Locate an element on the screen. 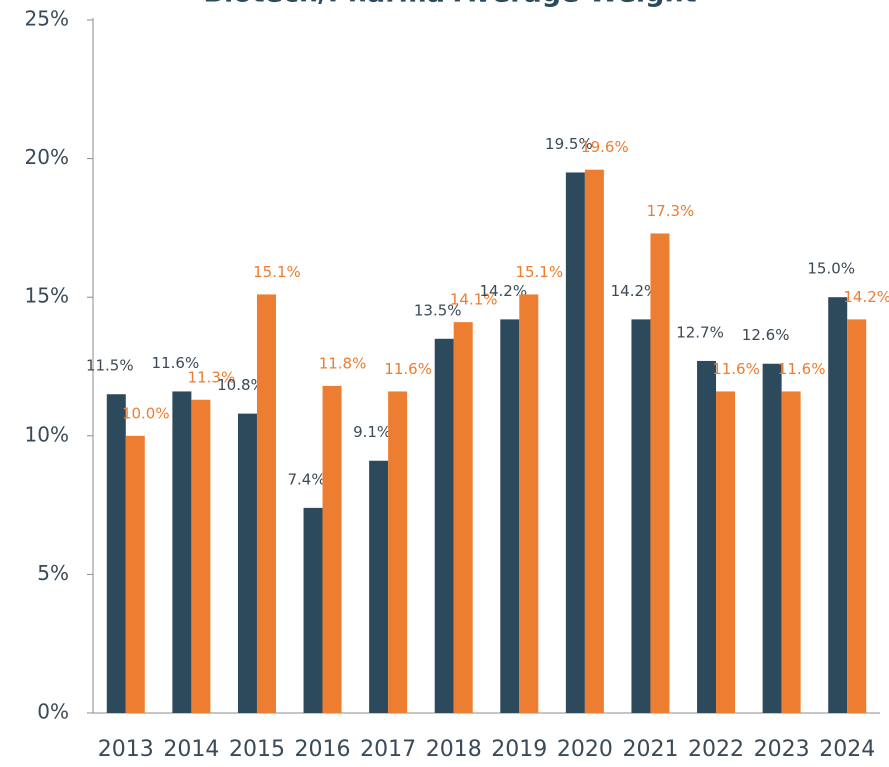 This screenshot has width=889, height=767. x-tick-label: 2014 is located at coordinates (191, 749).